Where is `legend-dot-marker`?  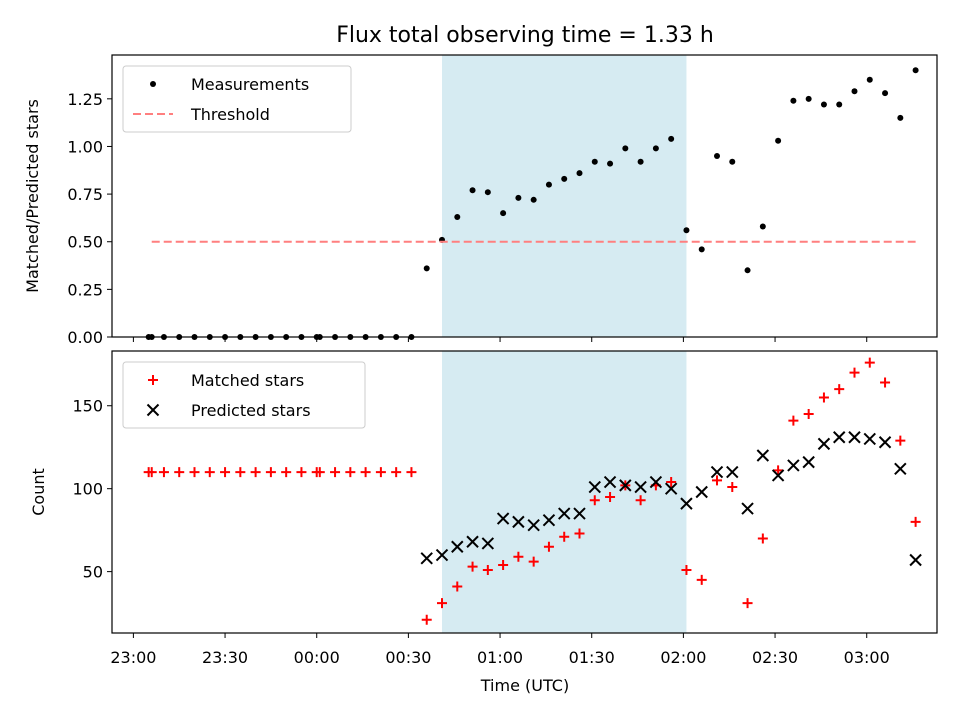 legend-dot-marker is located at coordinates (153, 84).